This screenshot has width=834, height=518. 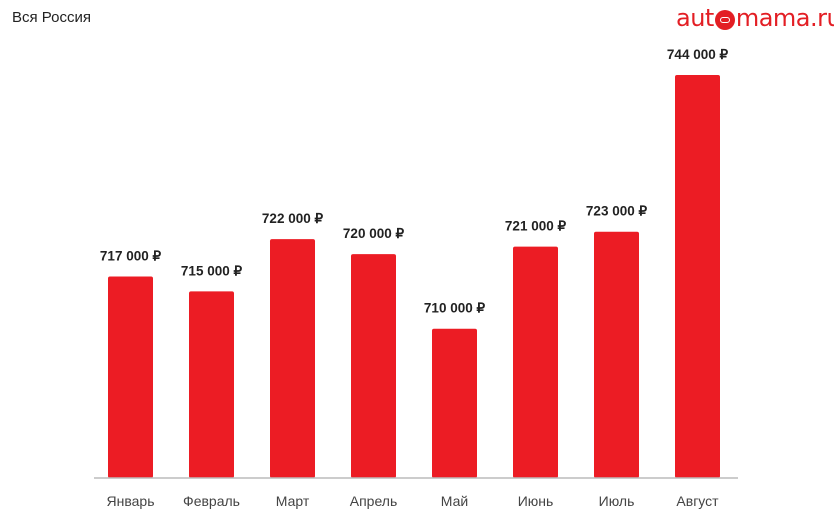 I want to click on value-label: 744 000 ₽, so click(x=698, y=54).